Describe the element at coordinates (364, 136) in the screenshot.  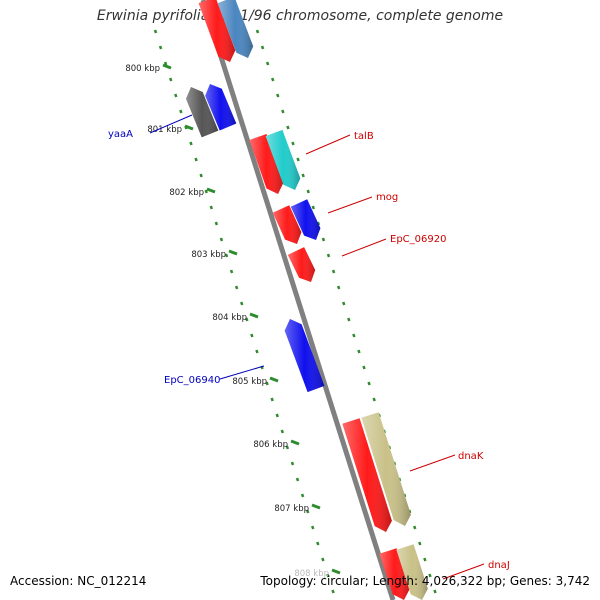
I see `gene-label: talB` at that location.